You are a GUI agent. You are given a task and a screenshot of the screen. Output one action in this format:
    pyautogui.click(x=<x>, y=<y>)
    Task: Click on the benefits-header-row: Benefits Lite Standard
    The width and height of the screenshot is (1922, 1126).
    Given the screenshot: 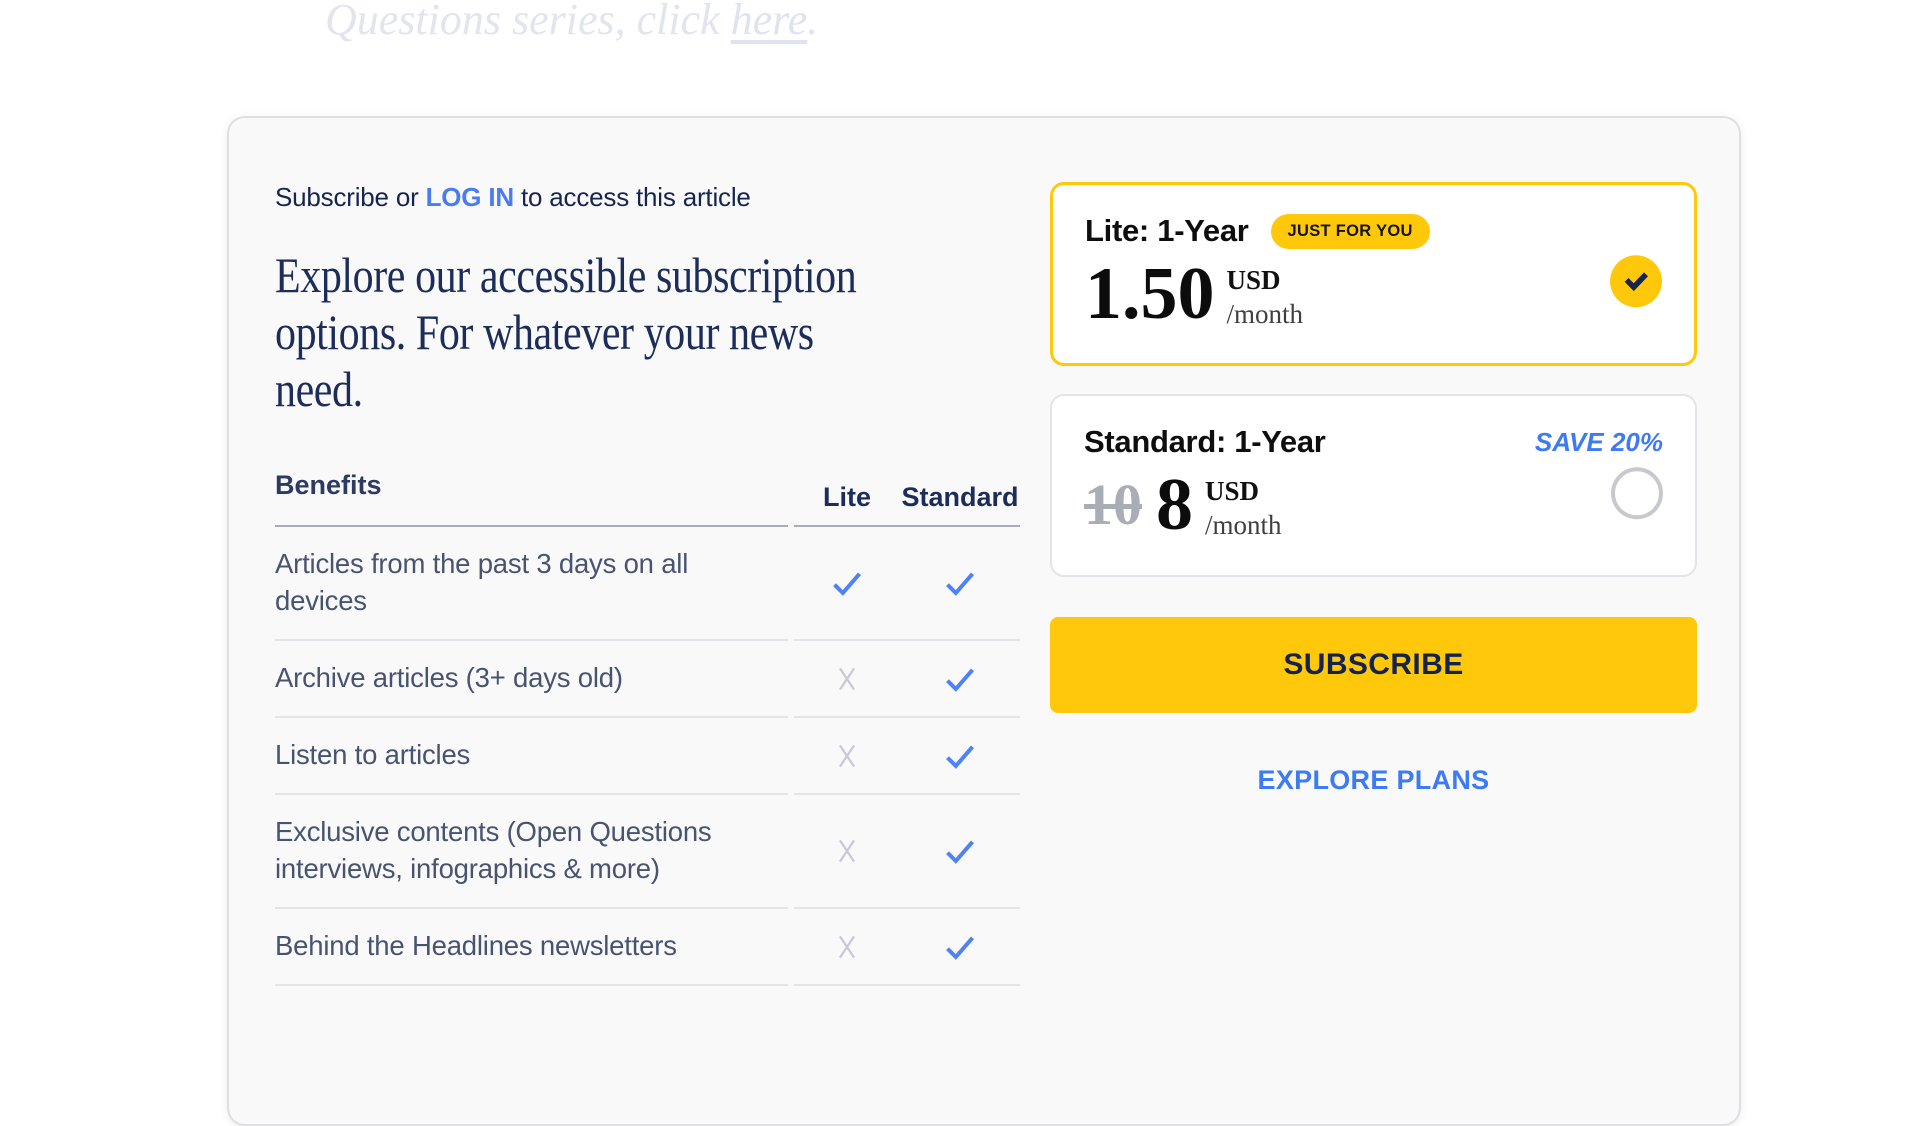 What is the action you would take?
    pyautogui.click(x=647, y=498)
    